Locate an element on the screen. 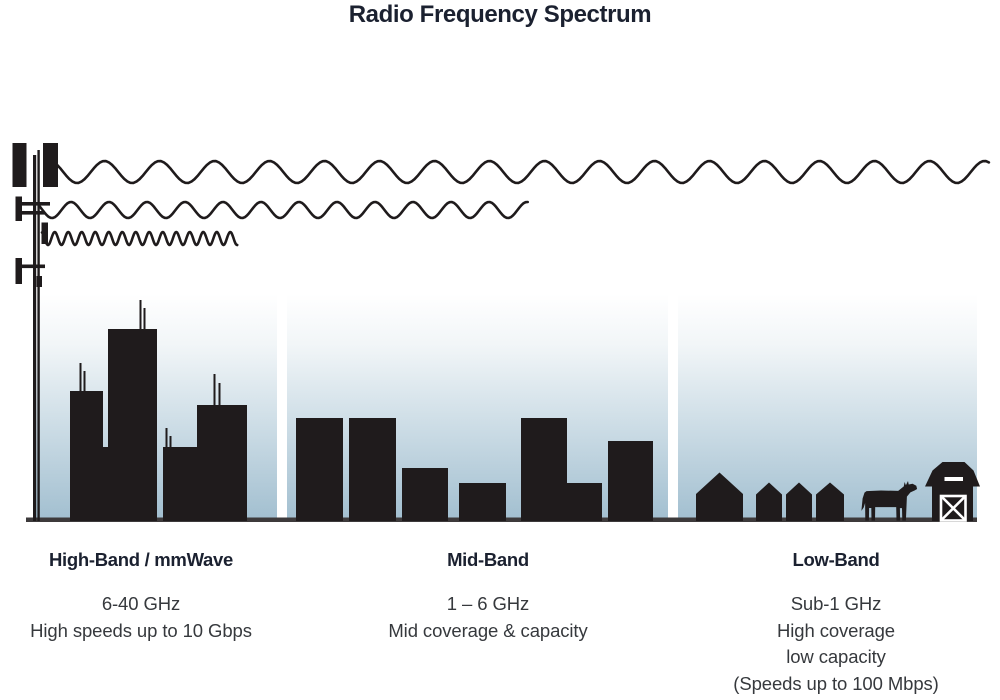 Image resolution: width=1000 pixels, height=700 pixels. mid-band-skyline is located at coordinates (474, 469).